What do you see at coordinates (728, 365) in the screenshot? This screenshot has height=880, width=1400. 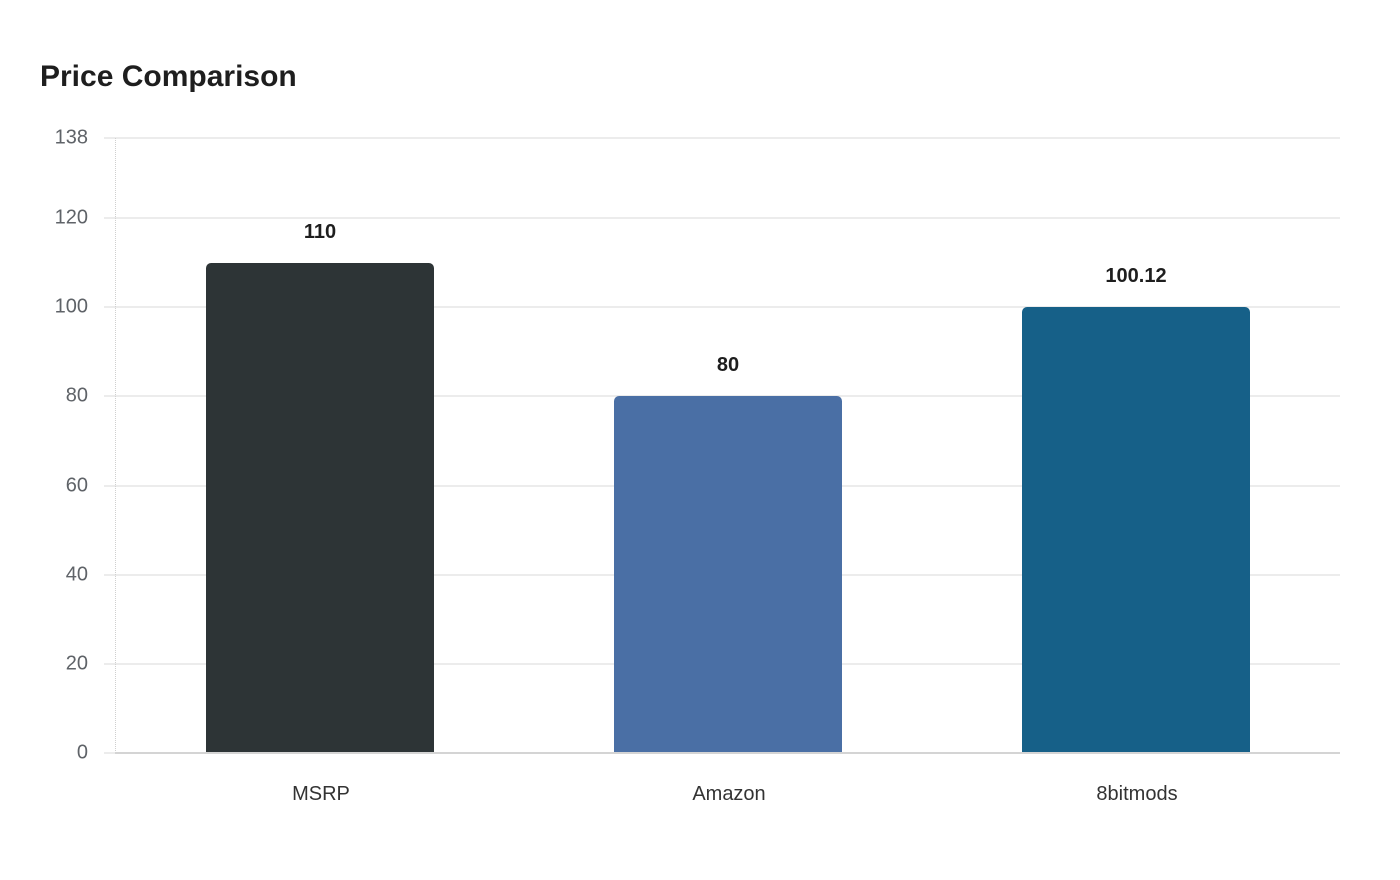 I see `bar-value-label: 80` at bounding box center [728, 365].